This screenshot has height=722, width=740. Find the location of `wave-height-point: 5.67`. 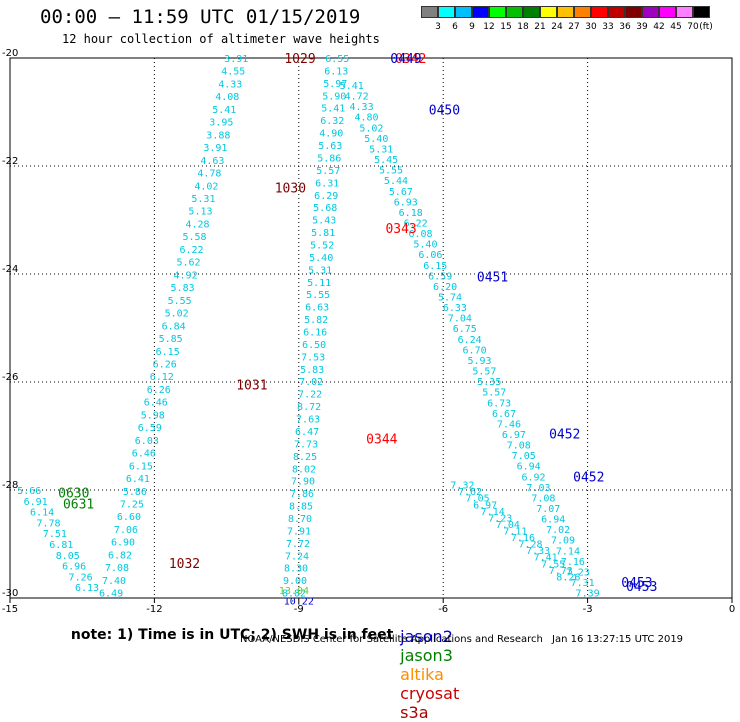

wave-height-point: 5.67 is located at coordinates (401, 192).